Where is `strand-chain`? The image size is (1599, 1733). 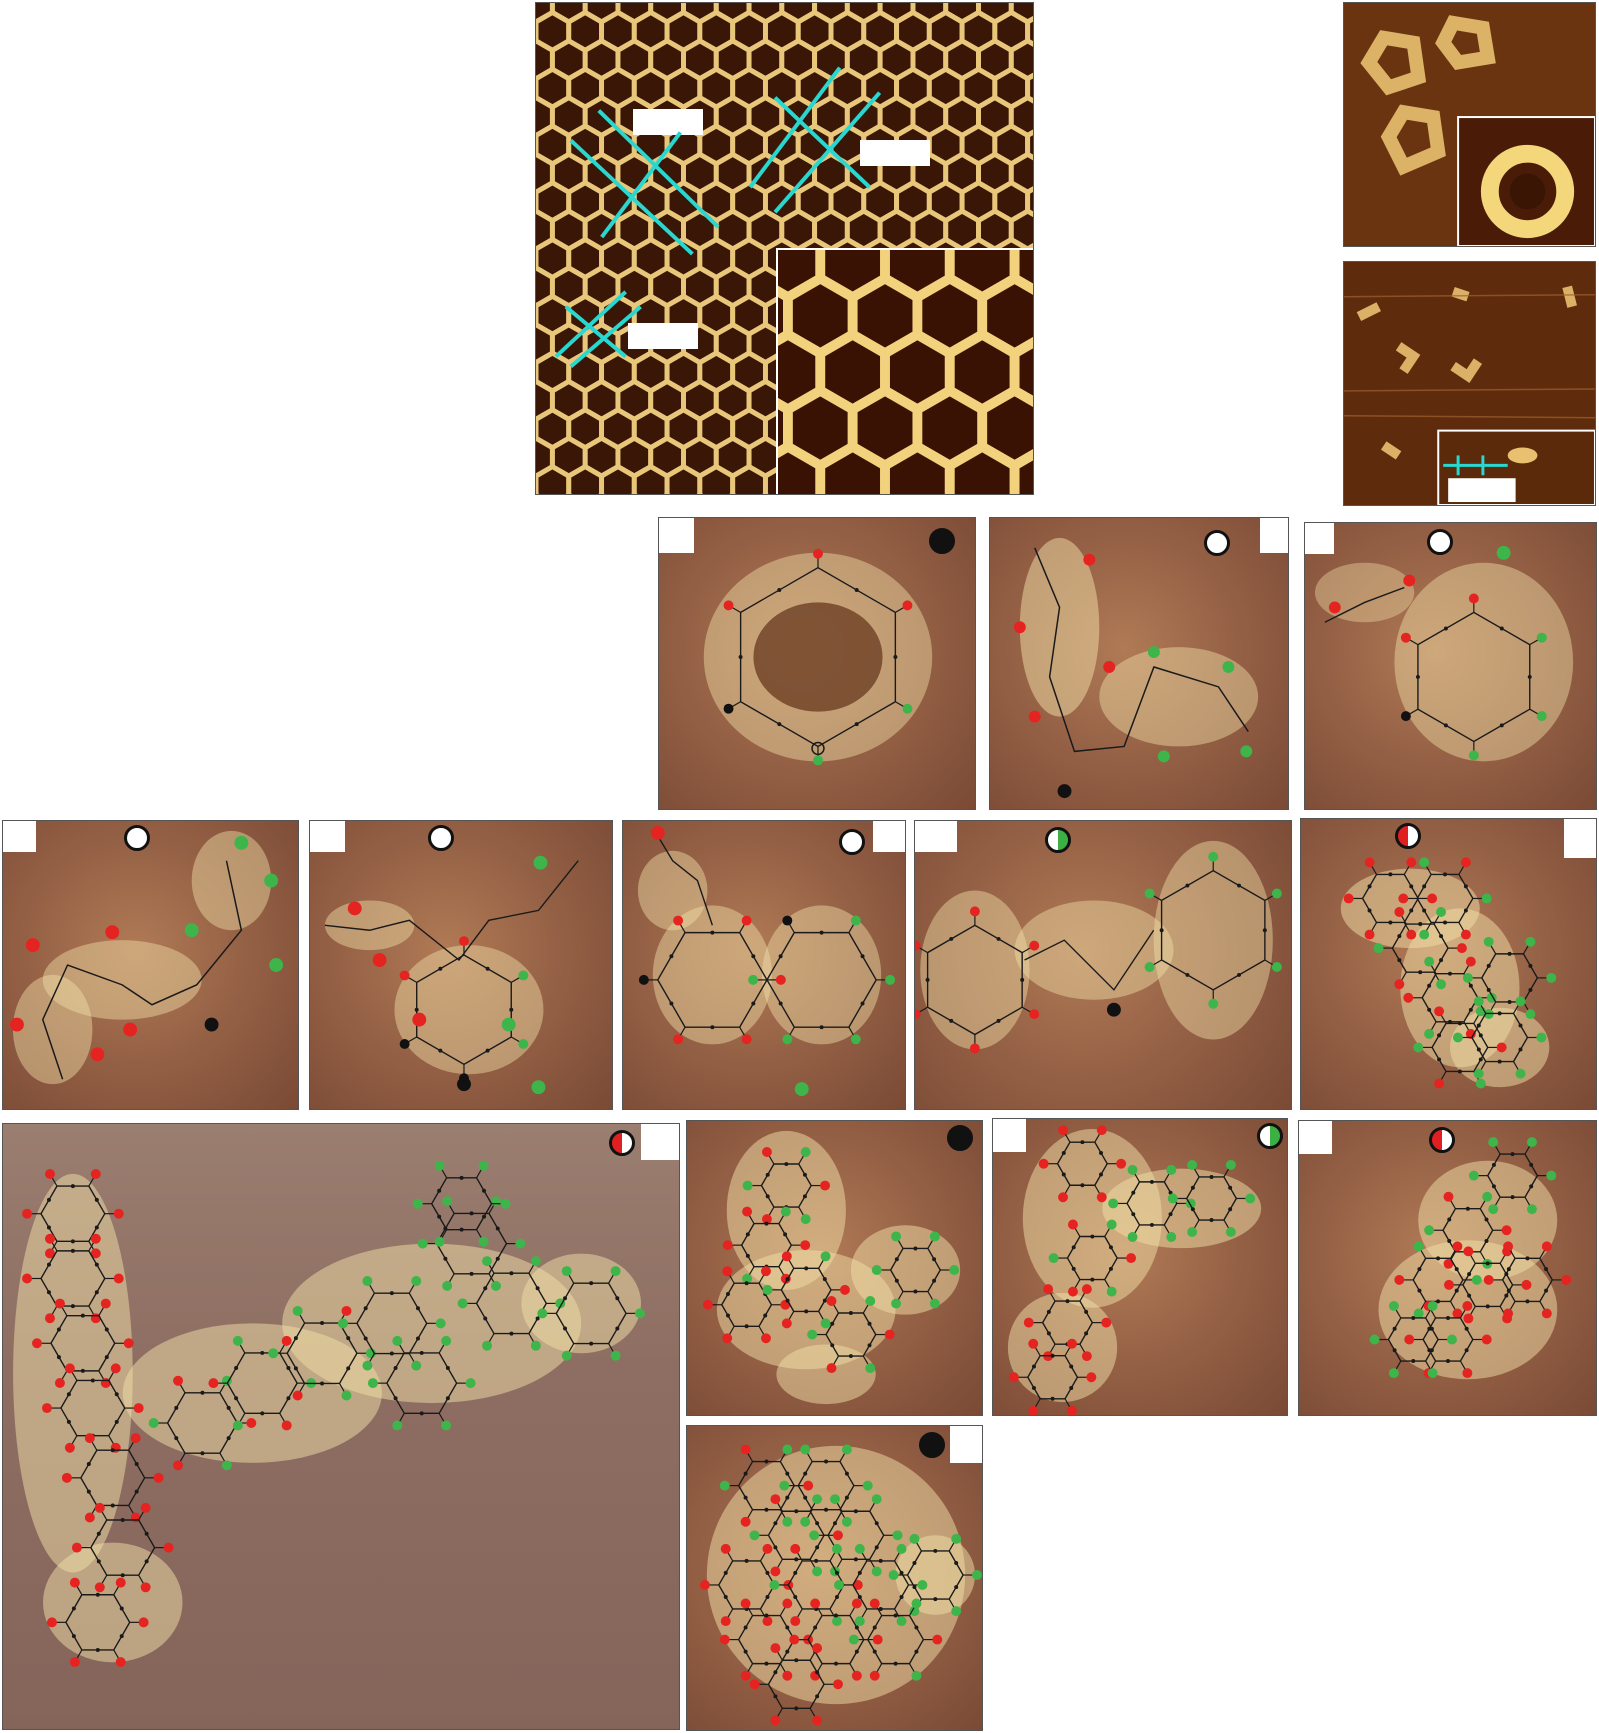
strand-chain is located at coordinates (1089, 960).